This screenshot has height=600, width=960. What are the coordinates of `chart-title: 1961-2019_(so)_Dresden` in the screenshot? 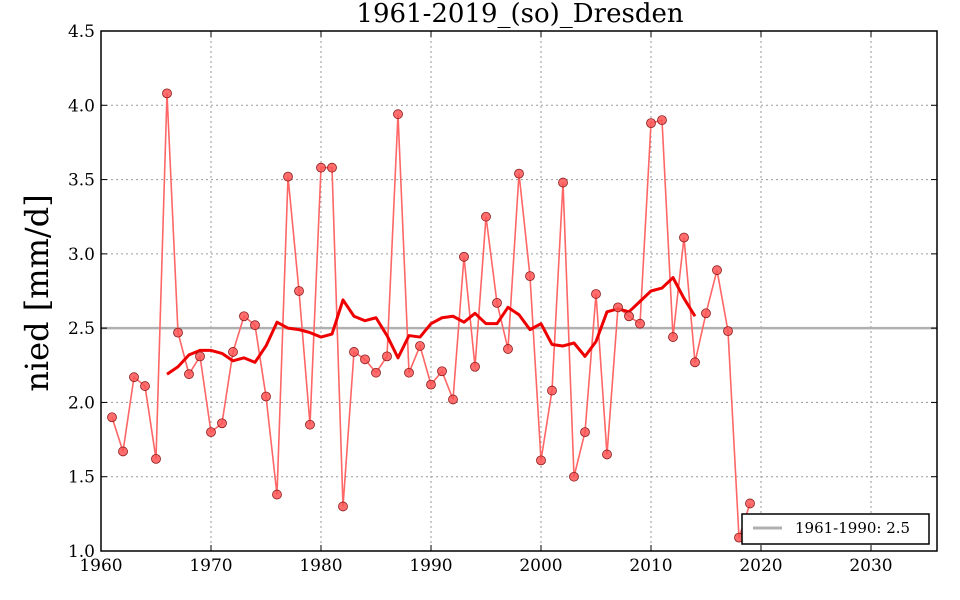 It's located at (519, 14).